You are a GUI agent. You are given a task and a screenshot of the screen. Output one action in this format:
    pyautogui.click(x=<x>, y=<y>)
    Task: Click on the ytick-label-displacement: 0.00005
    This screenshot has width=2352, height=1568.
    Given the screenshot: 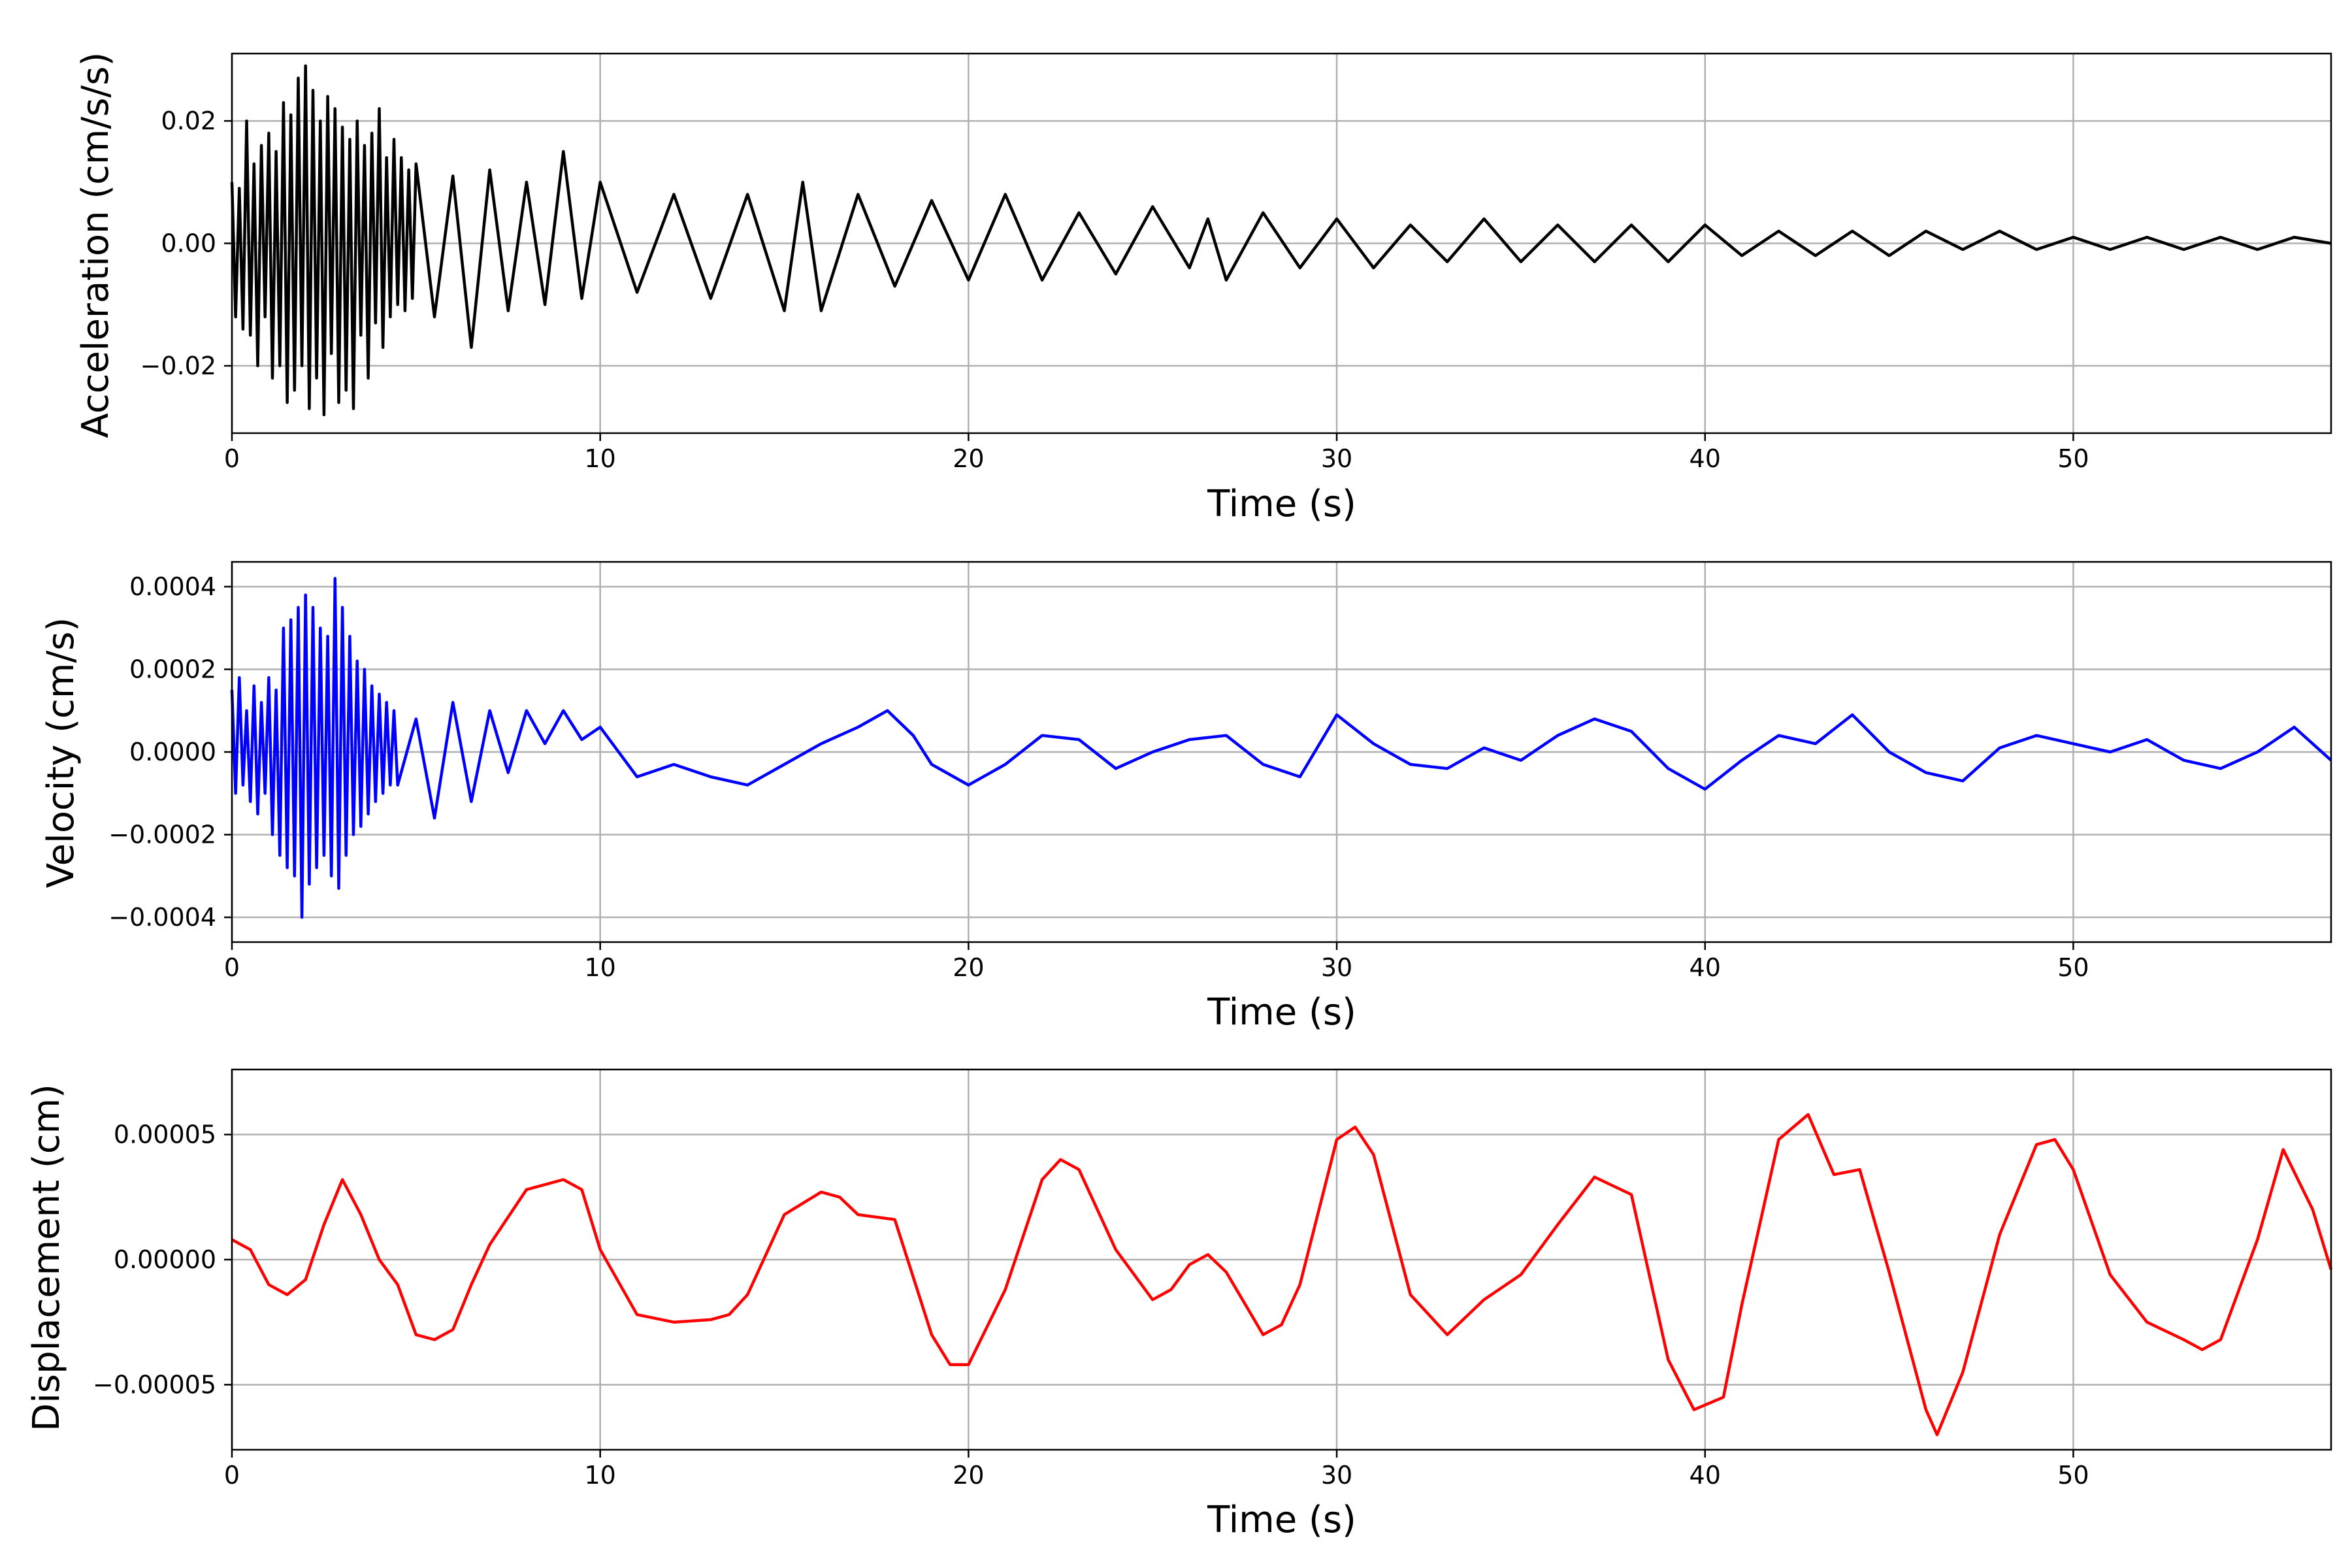 What is the action you would take?
    pyautogui.click(x=165, y=1134)
    